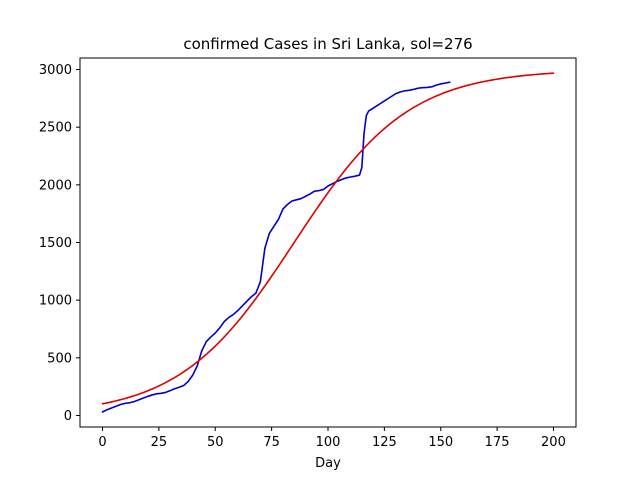  I want to click on x-tick-label: 25, so click(159, 442).